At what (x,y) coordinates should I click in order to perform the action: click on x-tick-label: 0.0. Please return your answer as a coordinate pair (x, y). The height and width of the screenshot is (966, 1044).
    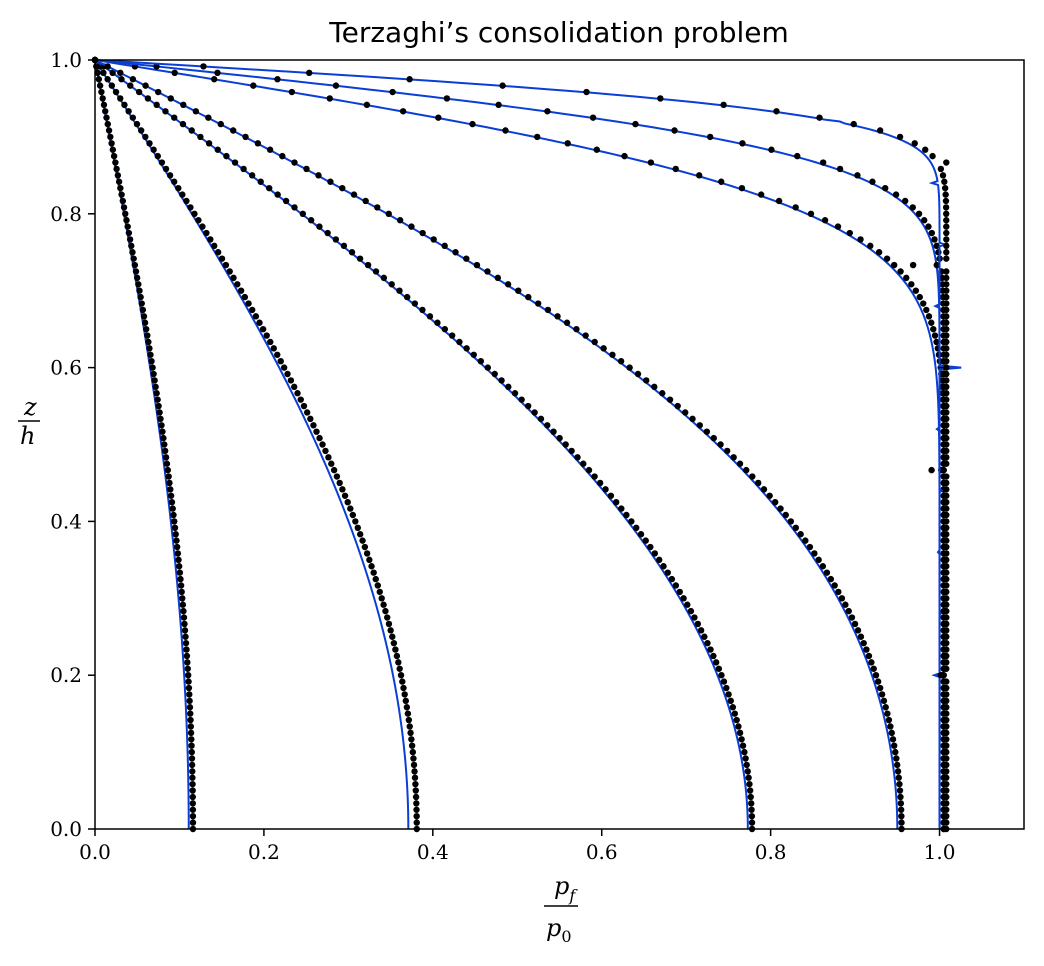
    Looking at the image, I should click on (95, 852).